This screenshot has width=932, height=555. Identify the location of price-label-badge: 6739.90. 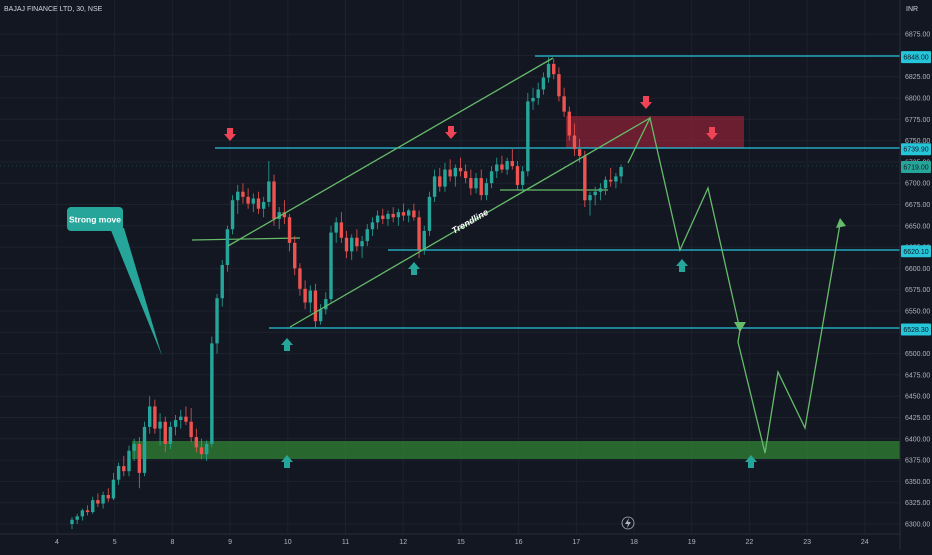
(916, 149).